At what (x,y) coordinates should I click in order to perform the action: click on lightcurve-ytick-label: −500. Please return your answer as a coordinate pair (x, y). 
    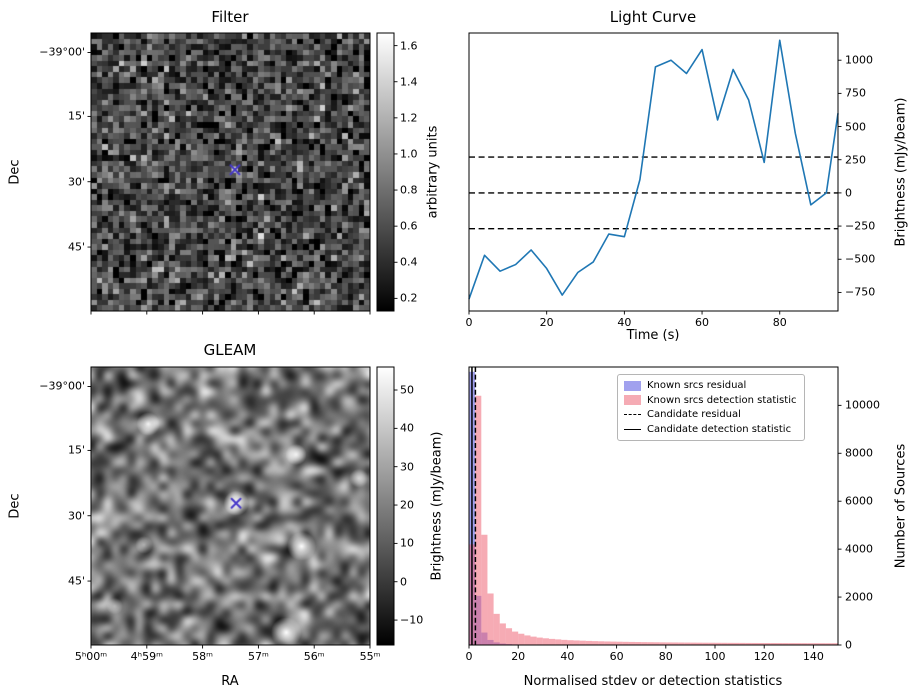
    Looking at the image, I should click on (860, 259).